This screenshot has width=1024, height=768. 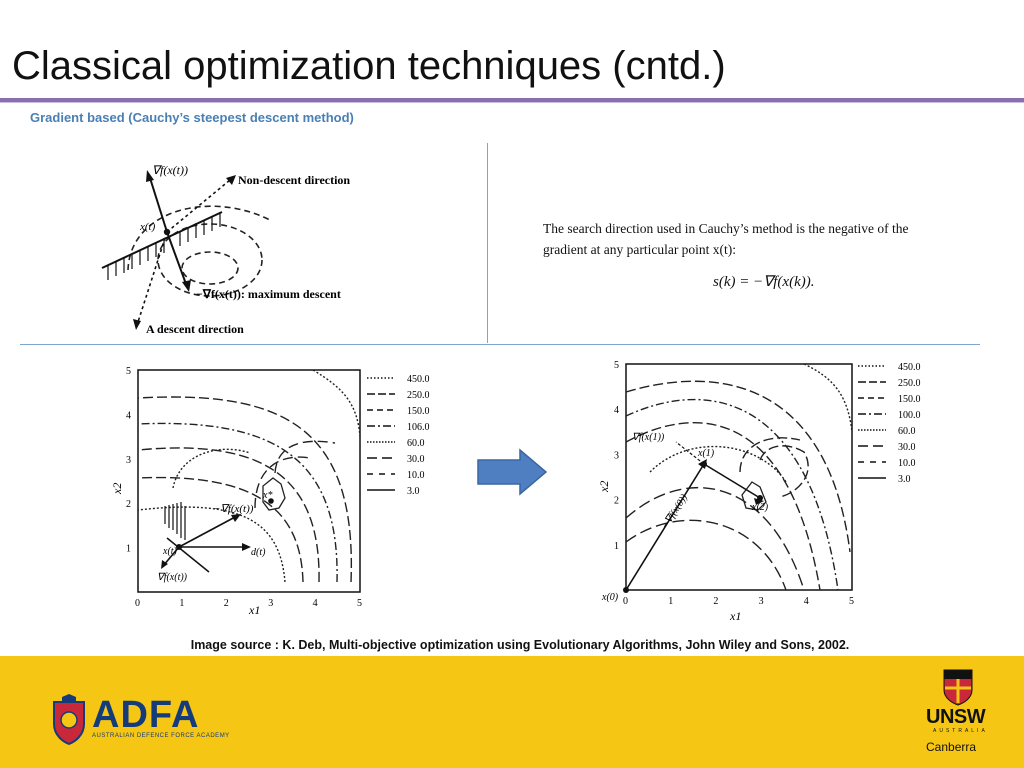 What do you see at coordinates (254, 610) in the screenshot?
I see `x-axis-label: x1` at bounding box center [254, 610].